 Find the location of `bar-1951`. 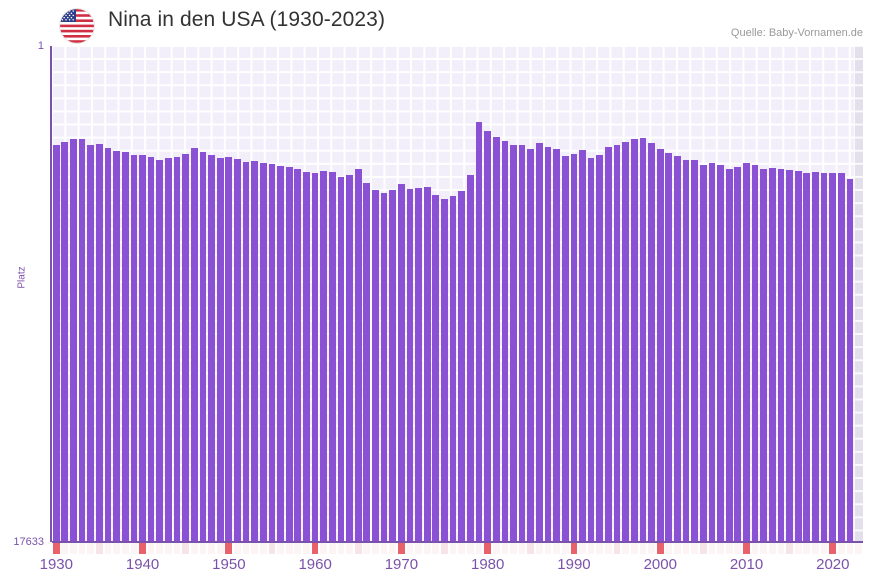

bar-1951 is located at coordinates (237, 350).